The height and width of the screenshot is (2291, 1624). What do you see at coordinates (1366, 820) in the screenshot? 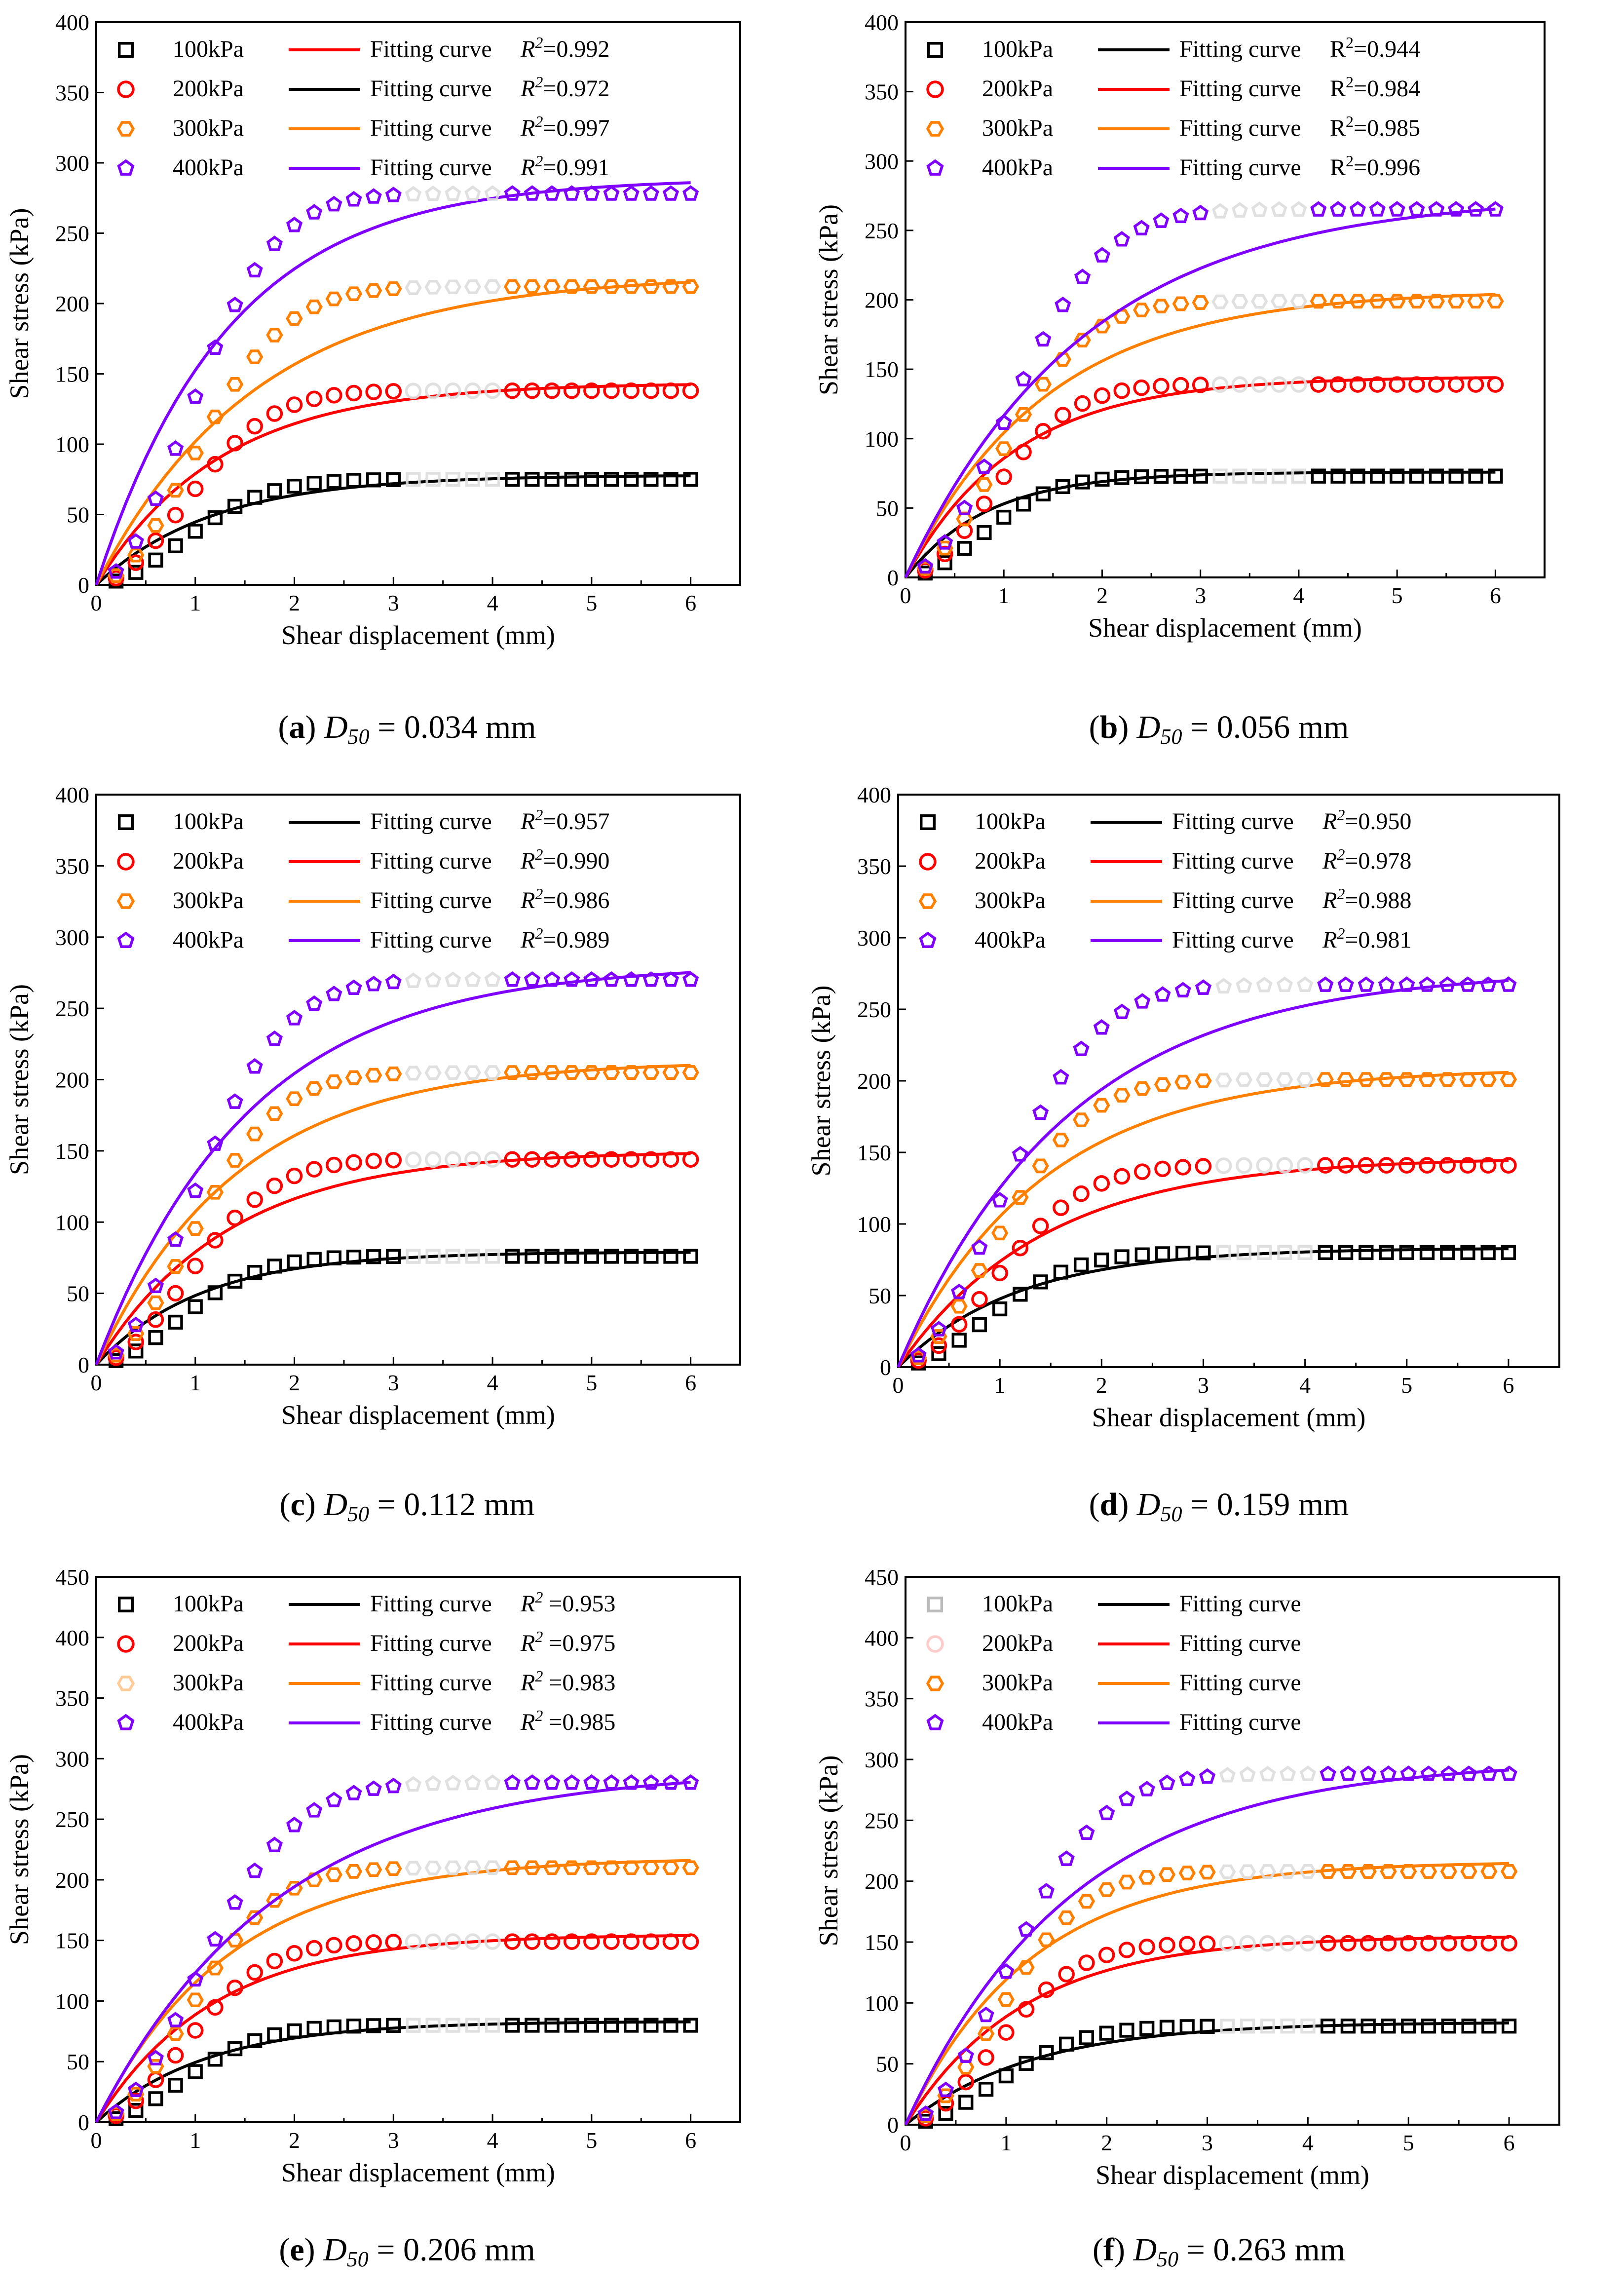
I see `legend-r2: R2=0.950` at bounding box center [1366, 820].